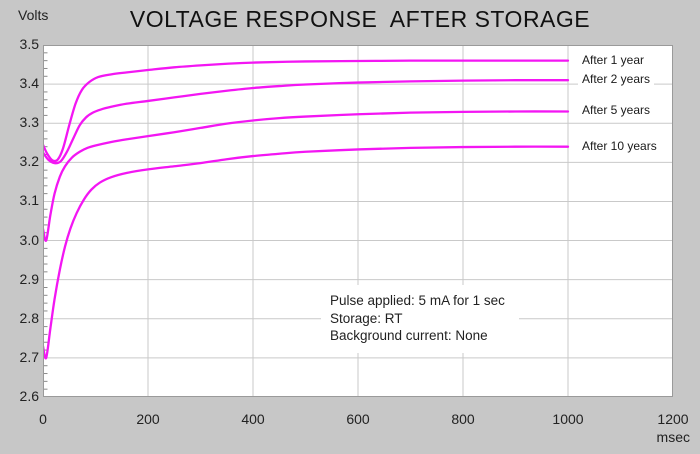  Describe the element at coordinates (613, 60) in the screenshot. I see `series-label: After 1 year` at that location.